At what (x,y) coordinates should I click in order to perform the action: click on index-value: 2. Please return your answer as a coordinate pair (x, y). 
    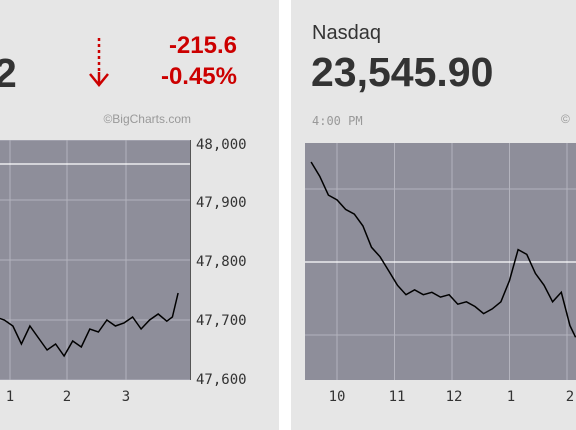
    Looking at the image, I should click on (8, 73).